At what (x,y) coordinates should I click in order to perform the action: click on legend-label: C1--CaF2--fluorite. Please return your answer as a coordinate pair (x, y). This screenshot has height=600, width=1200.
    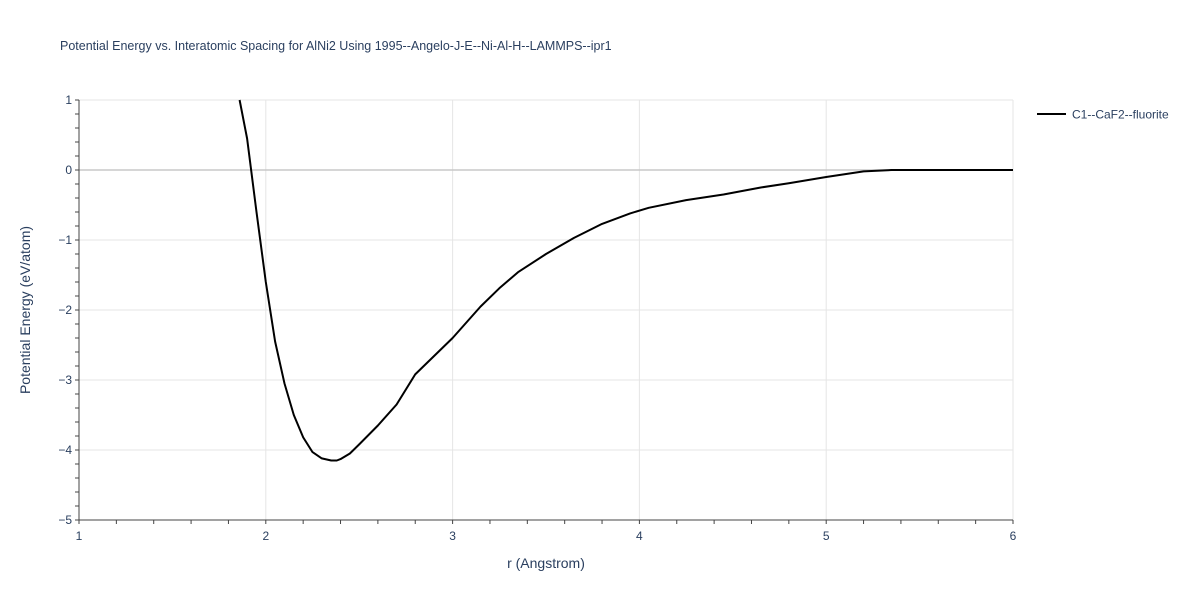
    Looking at the image, I should click on (1120, 115).